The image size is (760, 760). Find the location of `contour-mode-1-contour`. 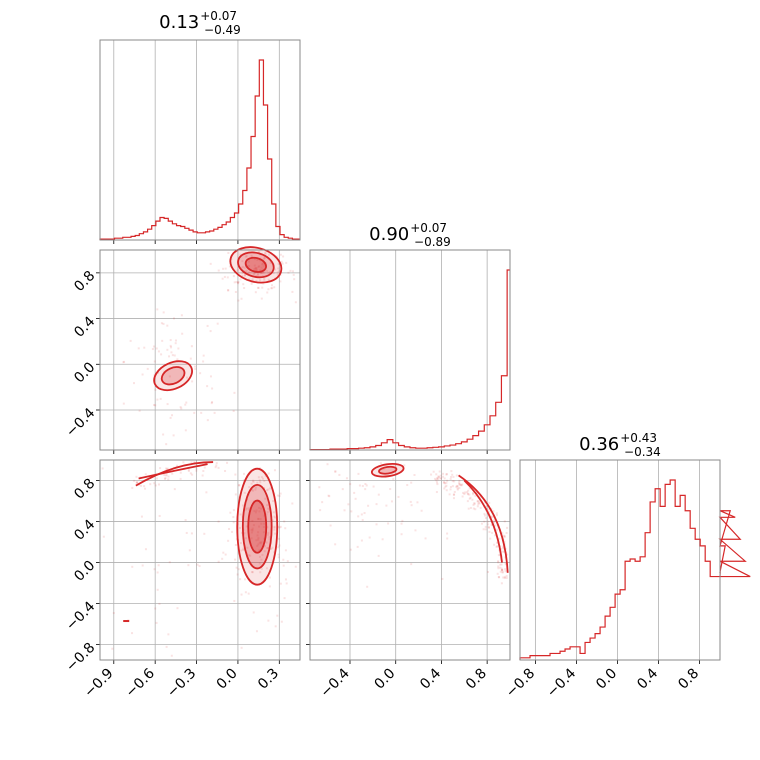

contour-mode-1-contour is located at coordinates (257, 526).